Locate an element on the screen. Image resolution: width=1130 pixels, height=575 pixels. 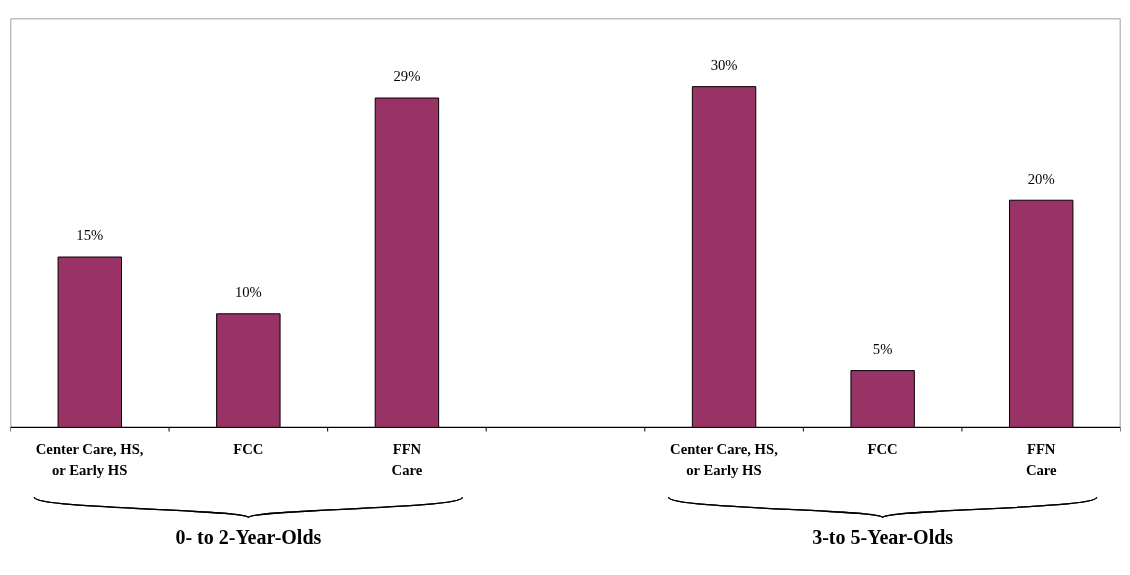
data-label: 30% is located at coordinates (724, 65).